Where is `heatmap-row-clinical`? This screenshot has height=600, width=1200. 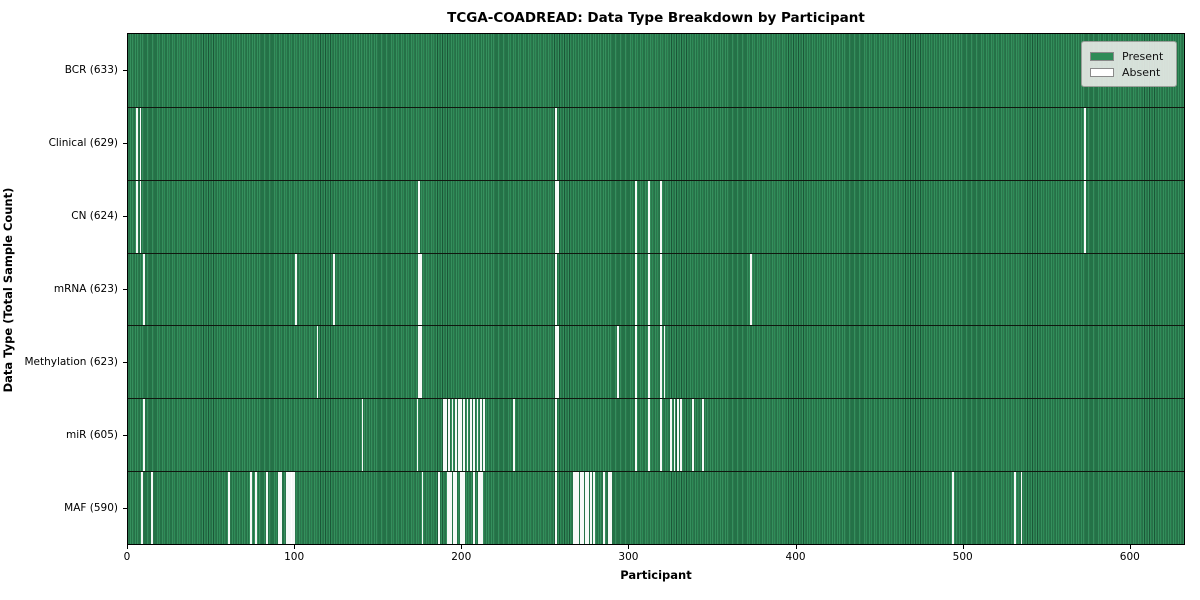
heatmap-row-clinical is located at coordinates (656, 143).